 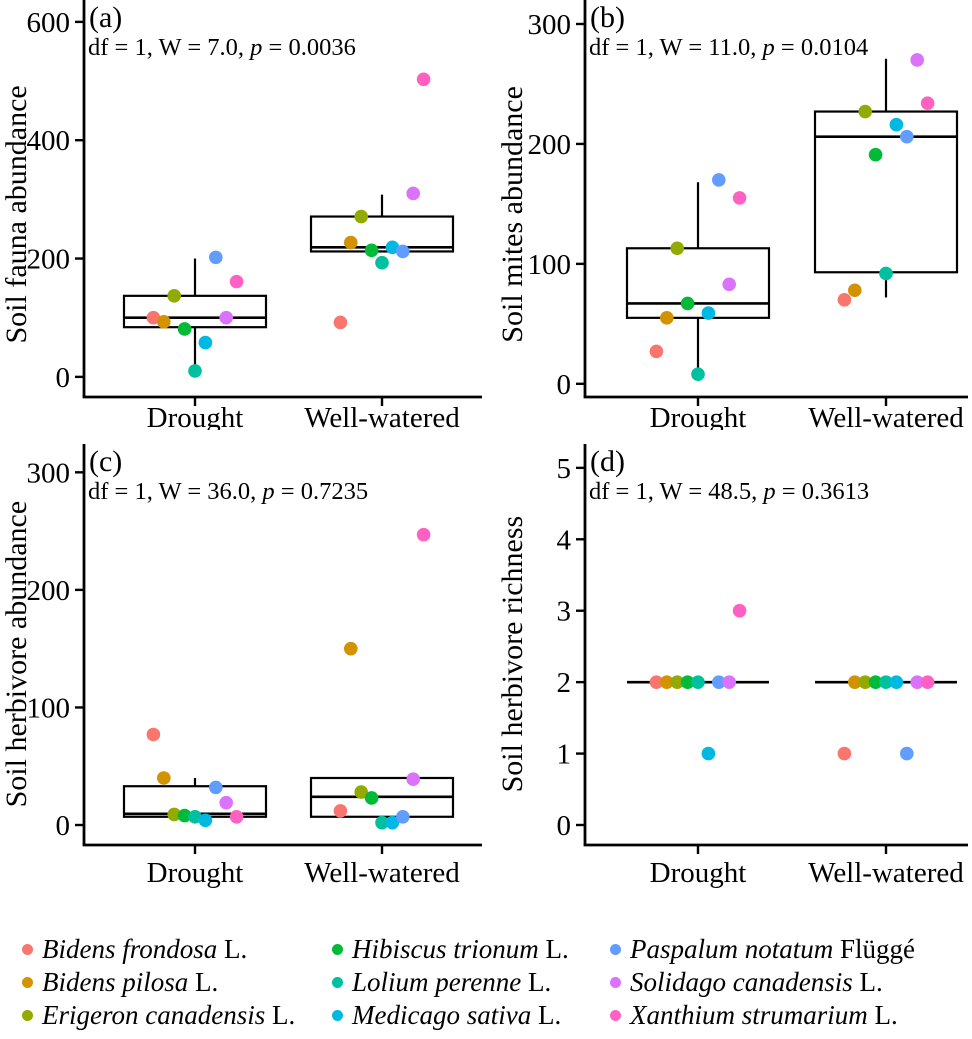 I want to click on y-tick-label: 300, so click(x=550, y=25).